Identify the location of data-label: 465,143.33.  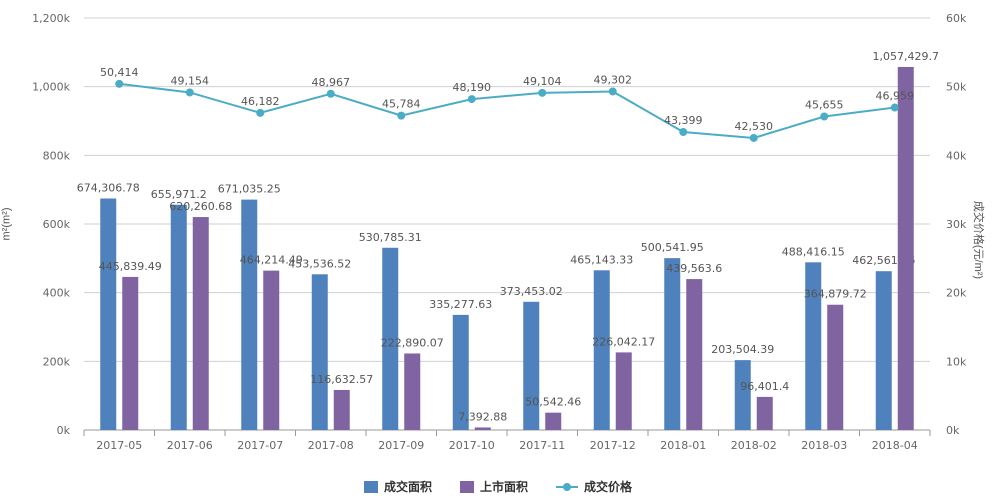
(601, 259).